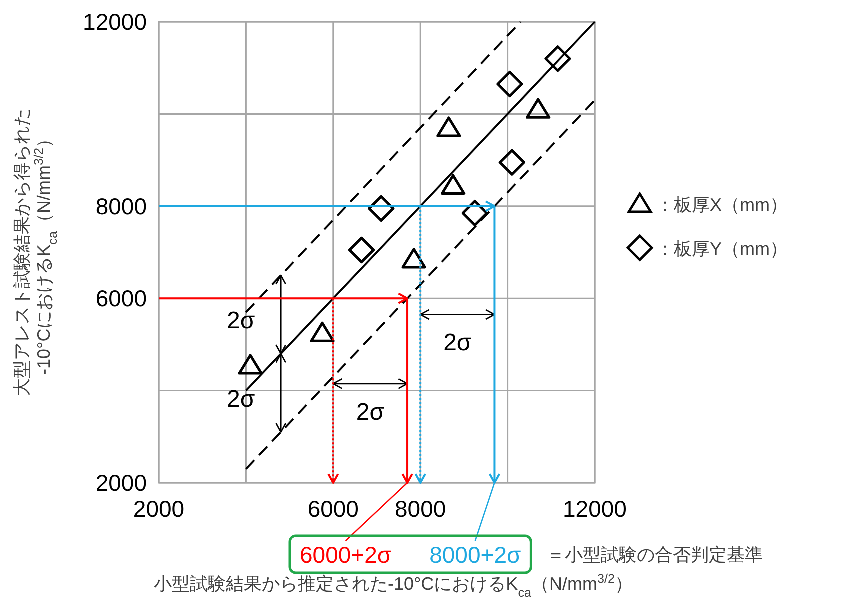  Describe the element at coordinates (115, 22) in the screenshot. I see `y-tick-label: 12000` at that location.